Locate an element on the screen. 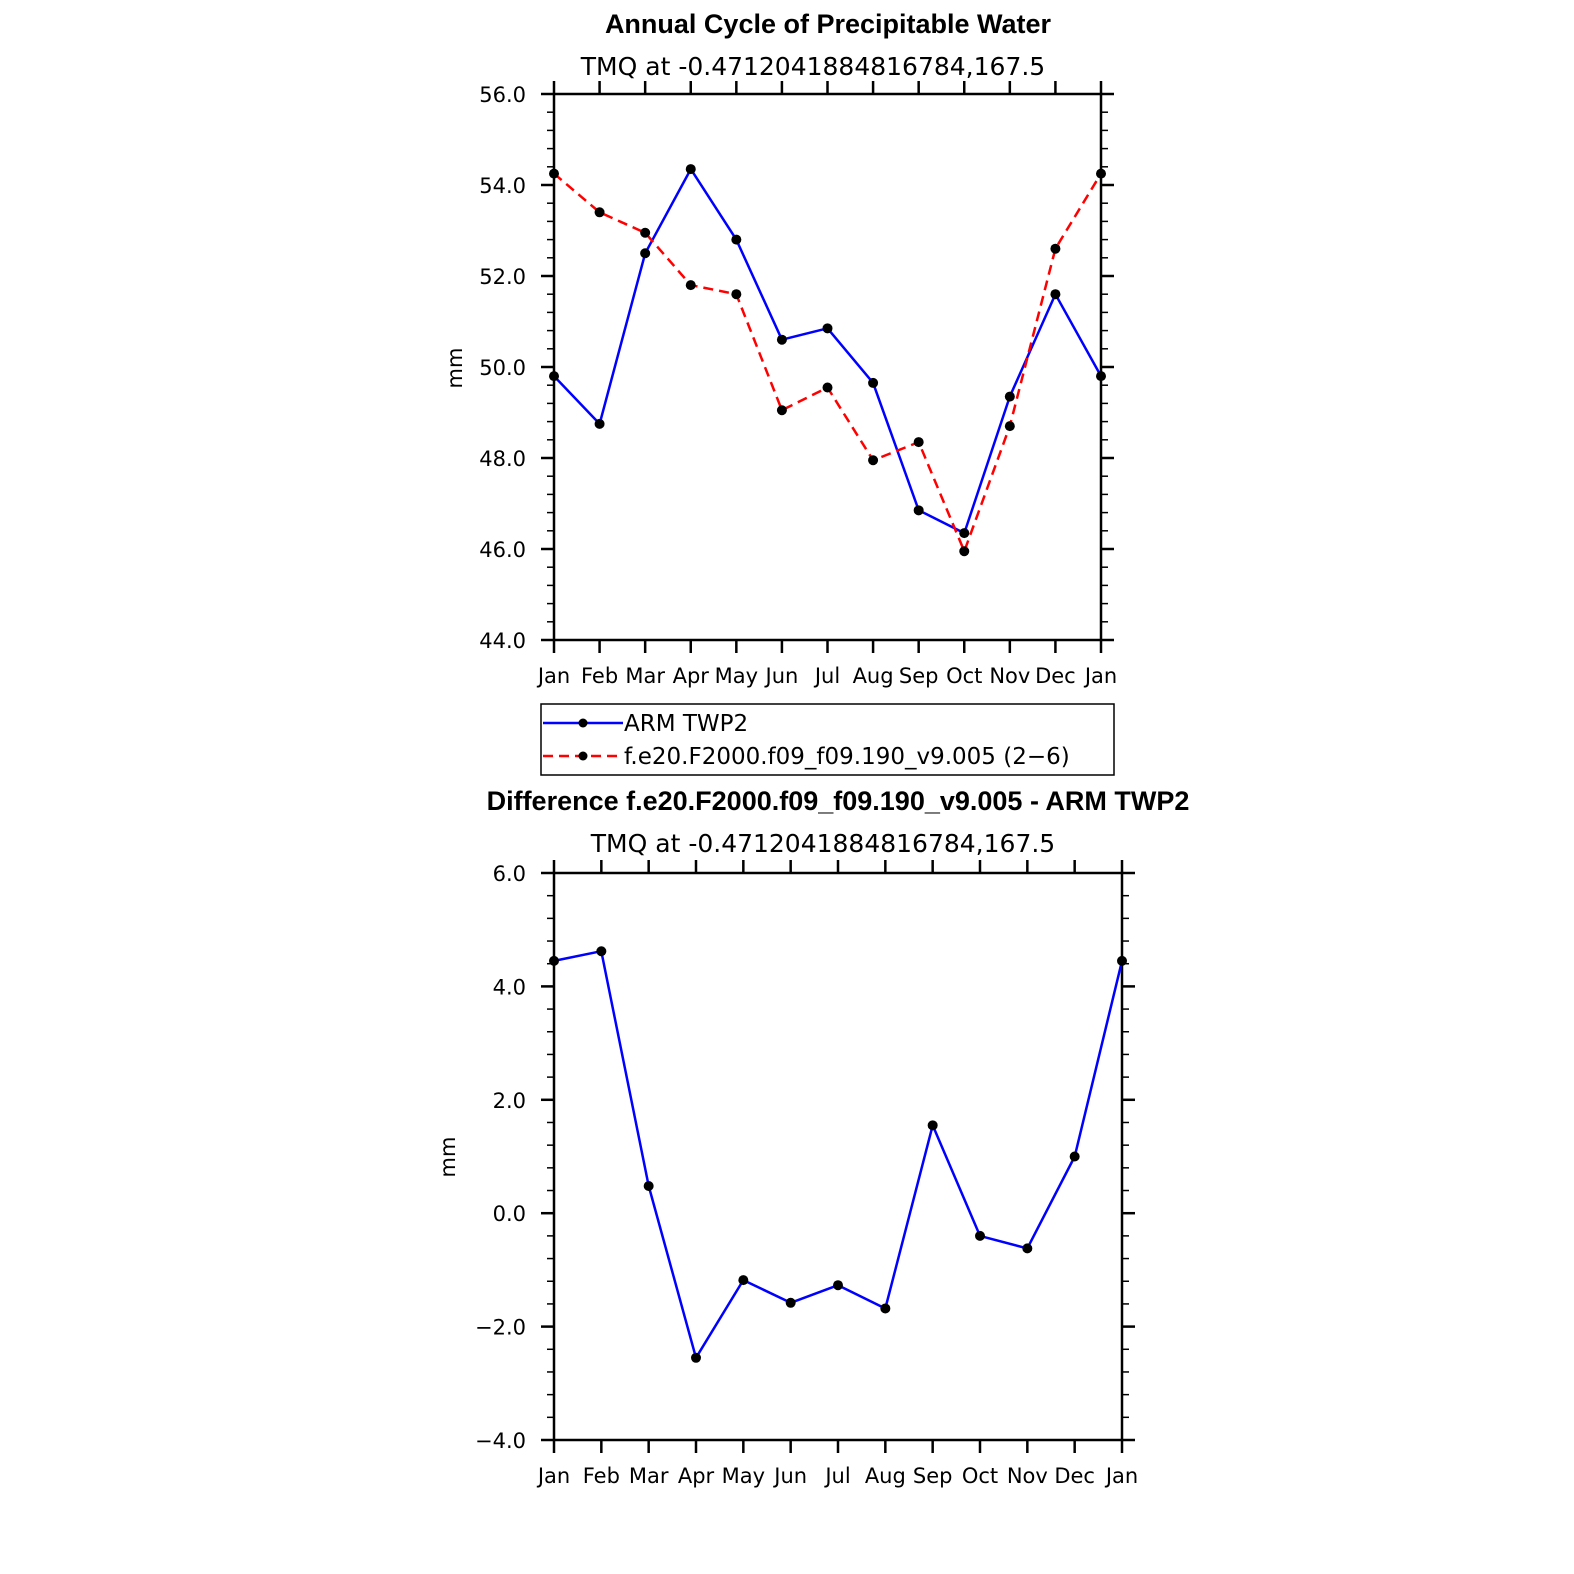 The width and height of the screenshot is (1574, 1574). y-tick-label: 50.0 is located at coordinates (502, 368).